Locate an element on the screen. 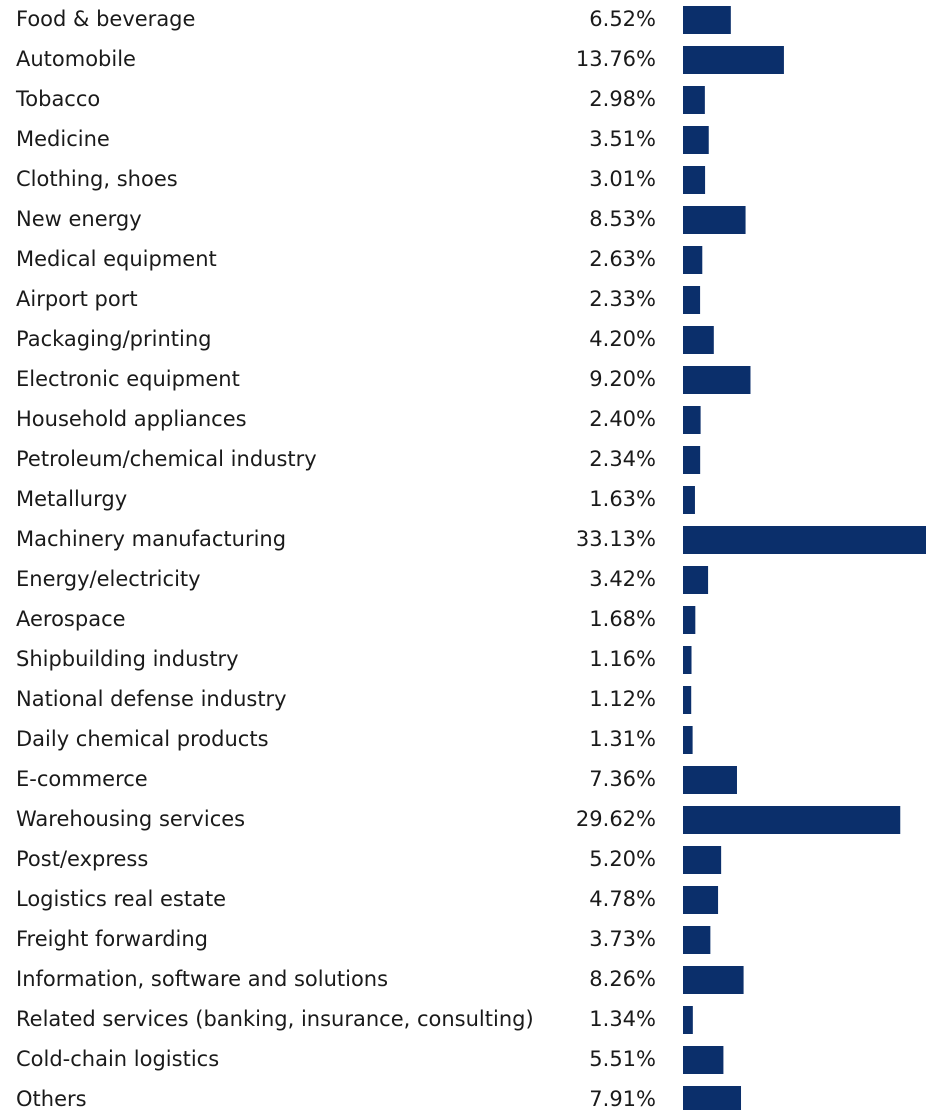  category-label: Aerospace is located at coordinates (71, 619).